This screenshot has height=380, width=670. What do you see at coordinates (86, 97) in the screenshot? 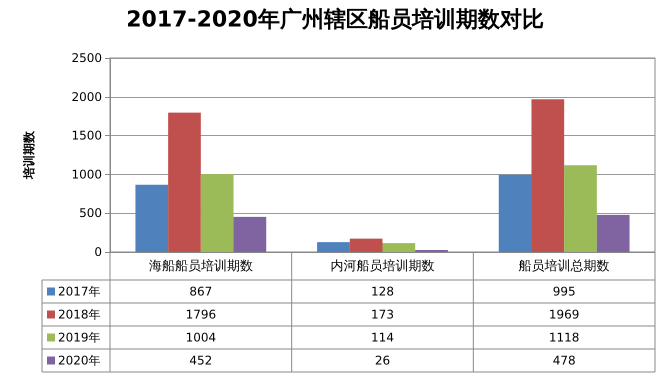
I see `y-tick-label: 2000` at bounding box center [86, 97].